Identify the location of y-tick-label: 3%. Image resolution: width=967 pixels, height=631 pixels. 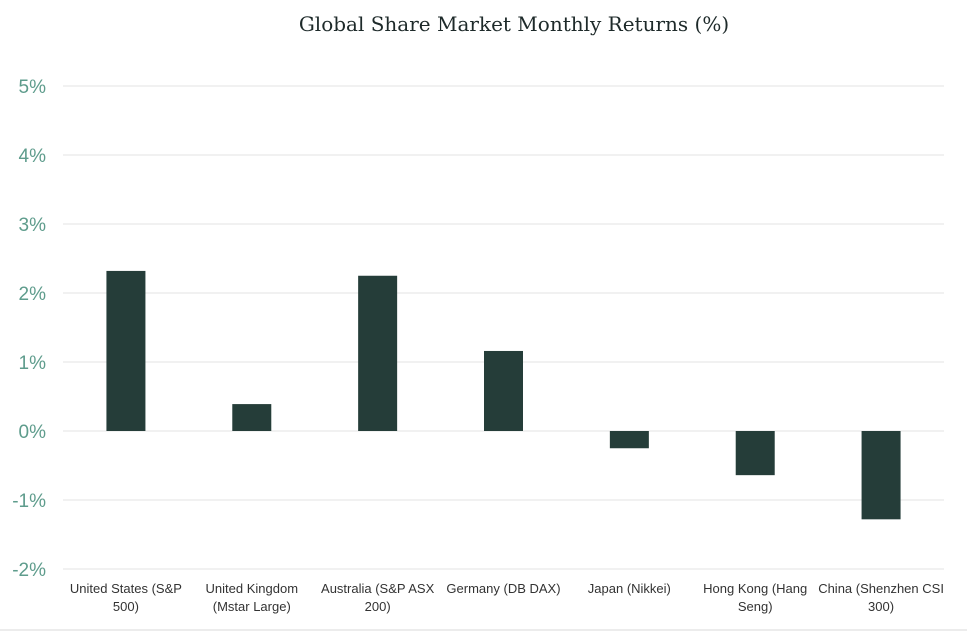
(33, 225).